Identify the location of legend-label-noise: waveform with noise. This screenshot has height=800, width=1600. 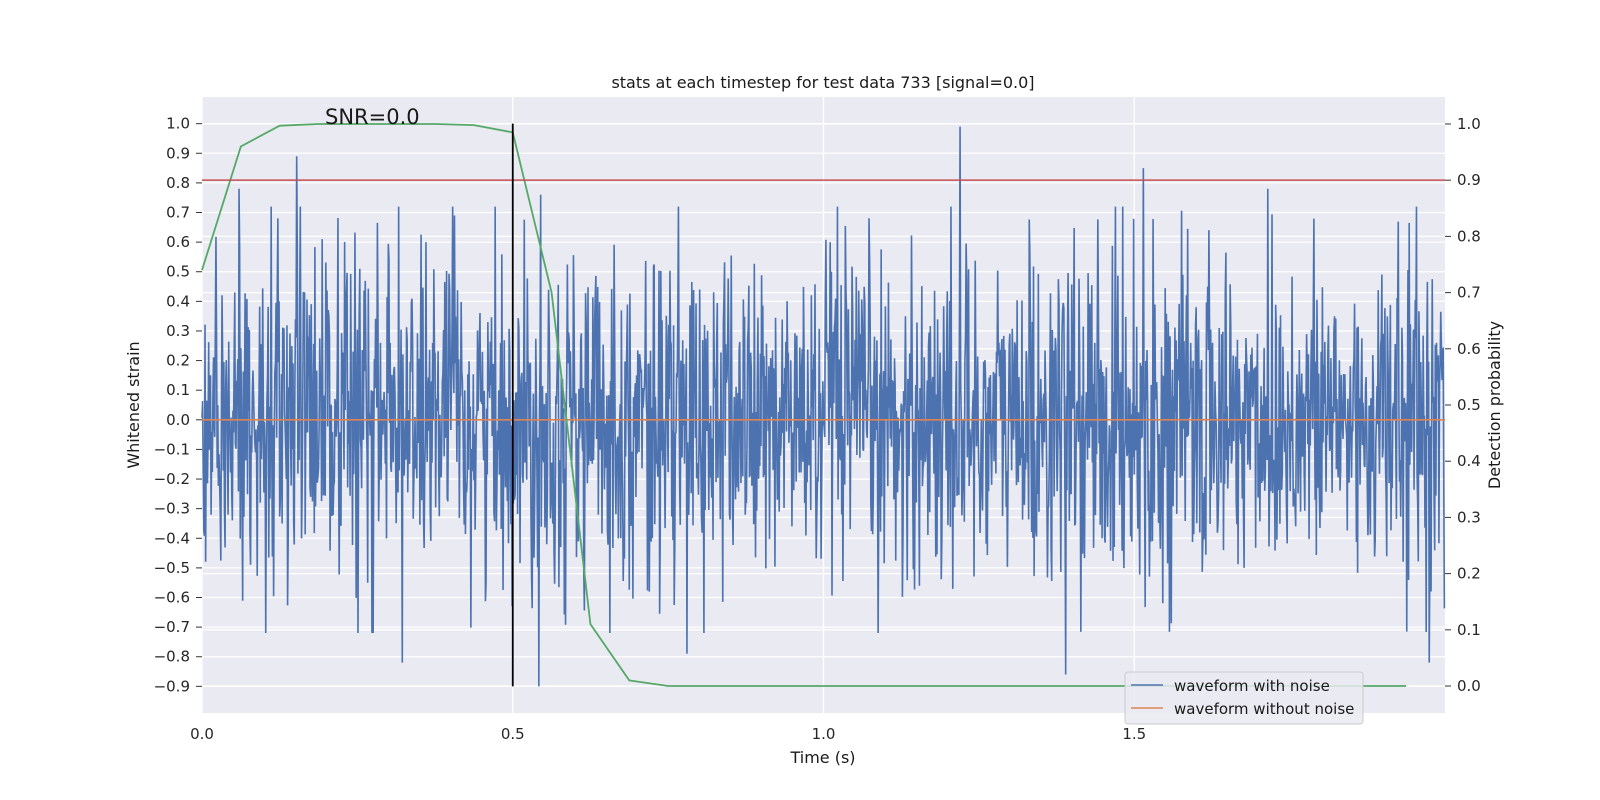
(1252, 686).